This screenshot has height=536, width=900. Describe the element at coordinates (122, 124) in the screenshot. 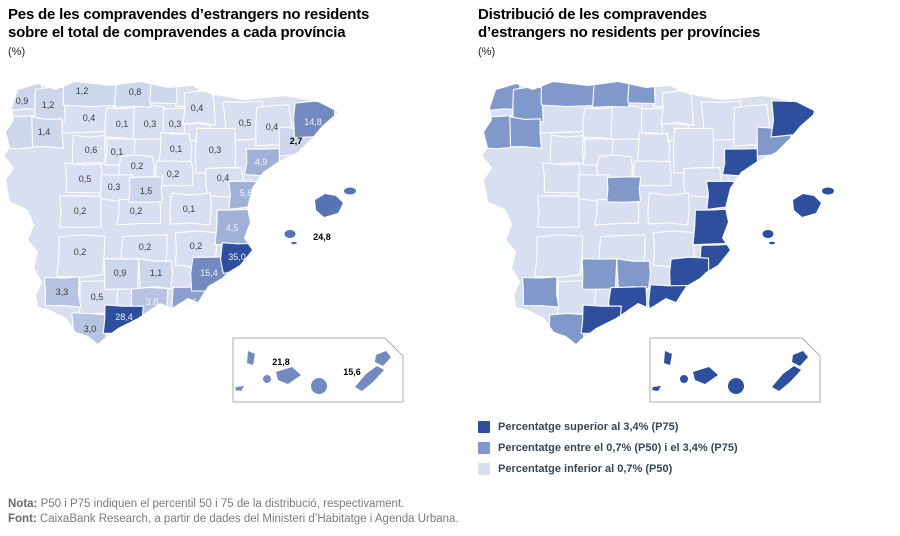

I see `province-value-label-palencia: 0,1` at that location.